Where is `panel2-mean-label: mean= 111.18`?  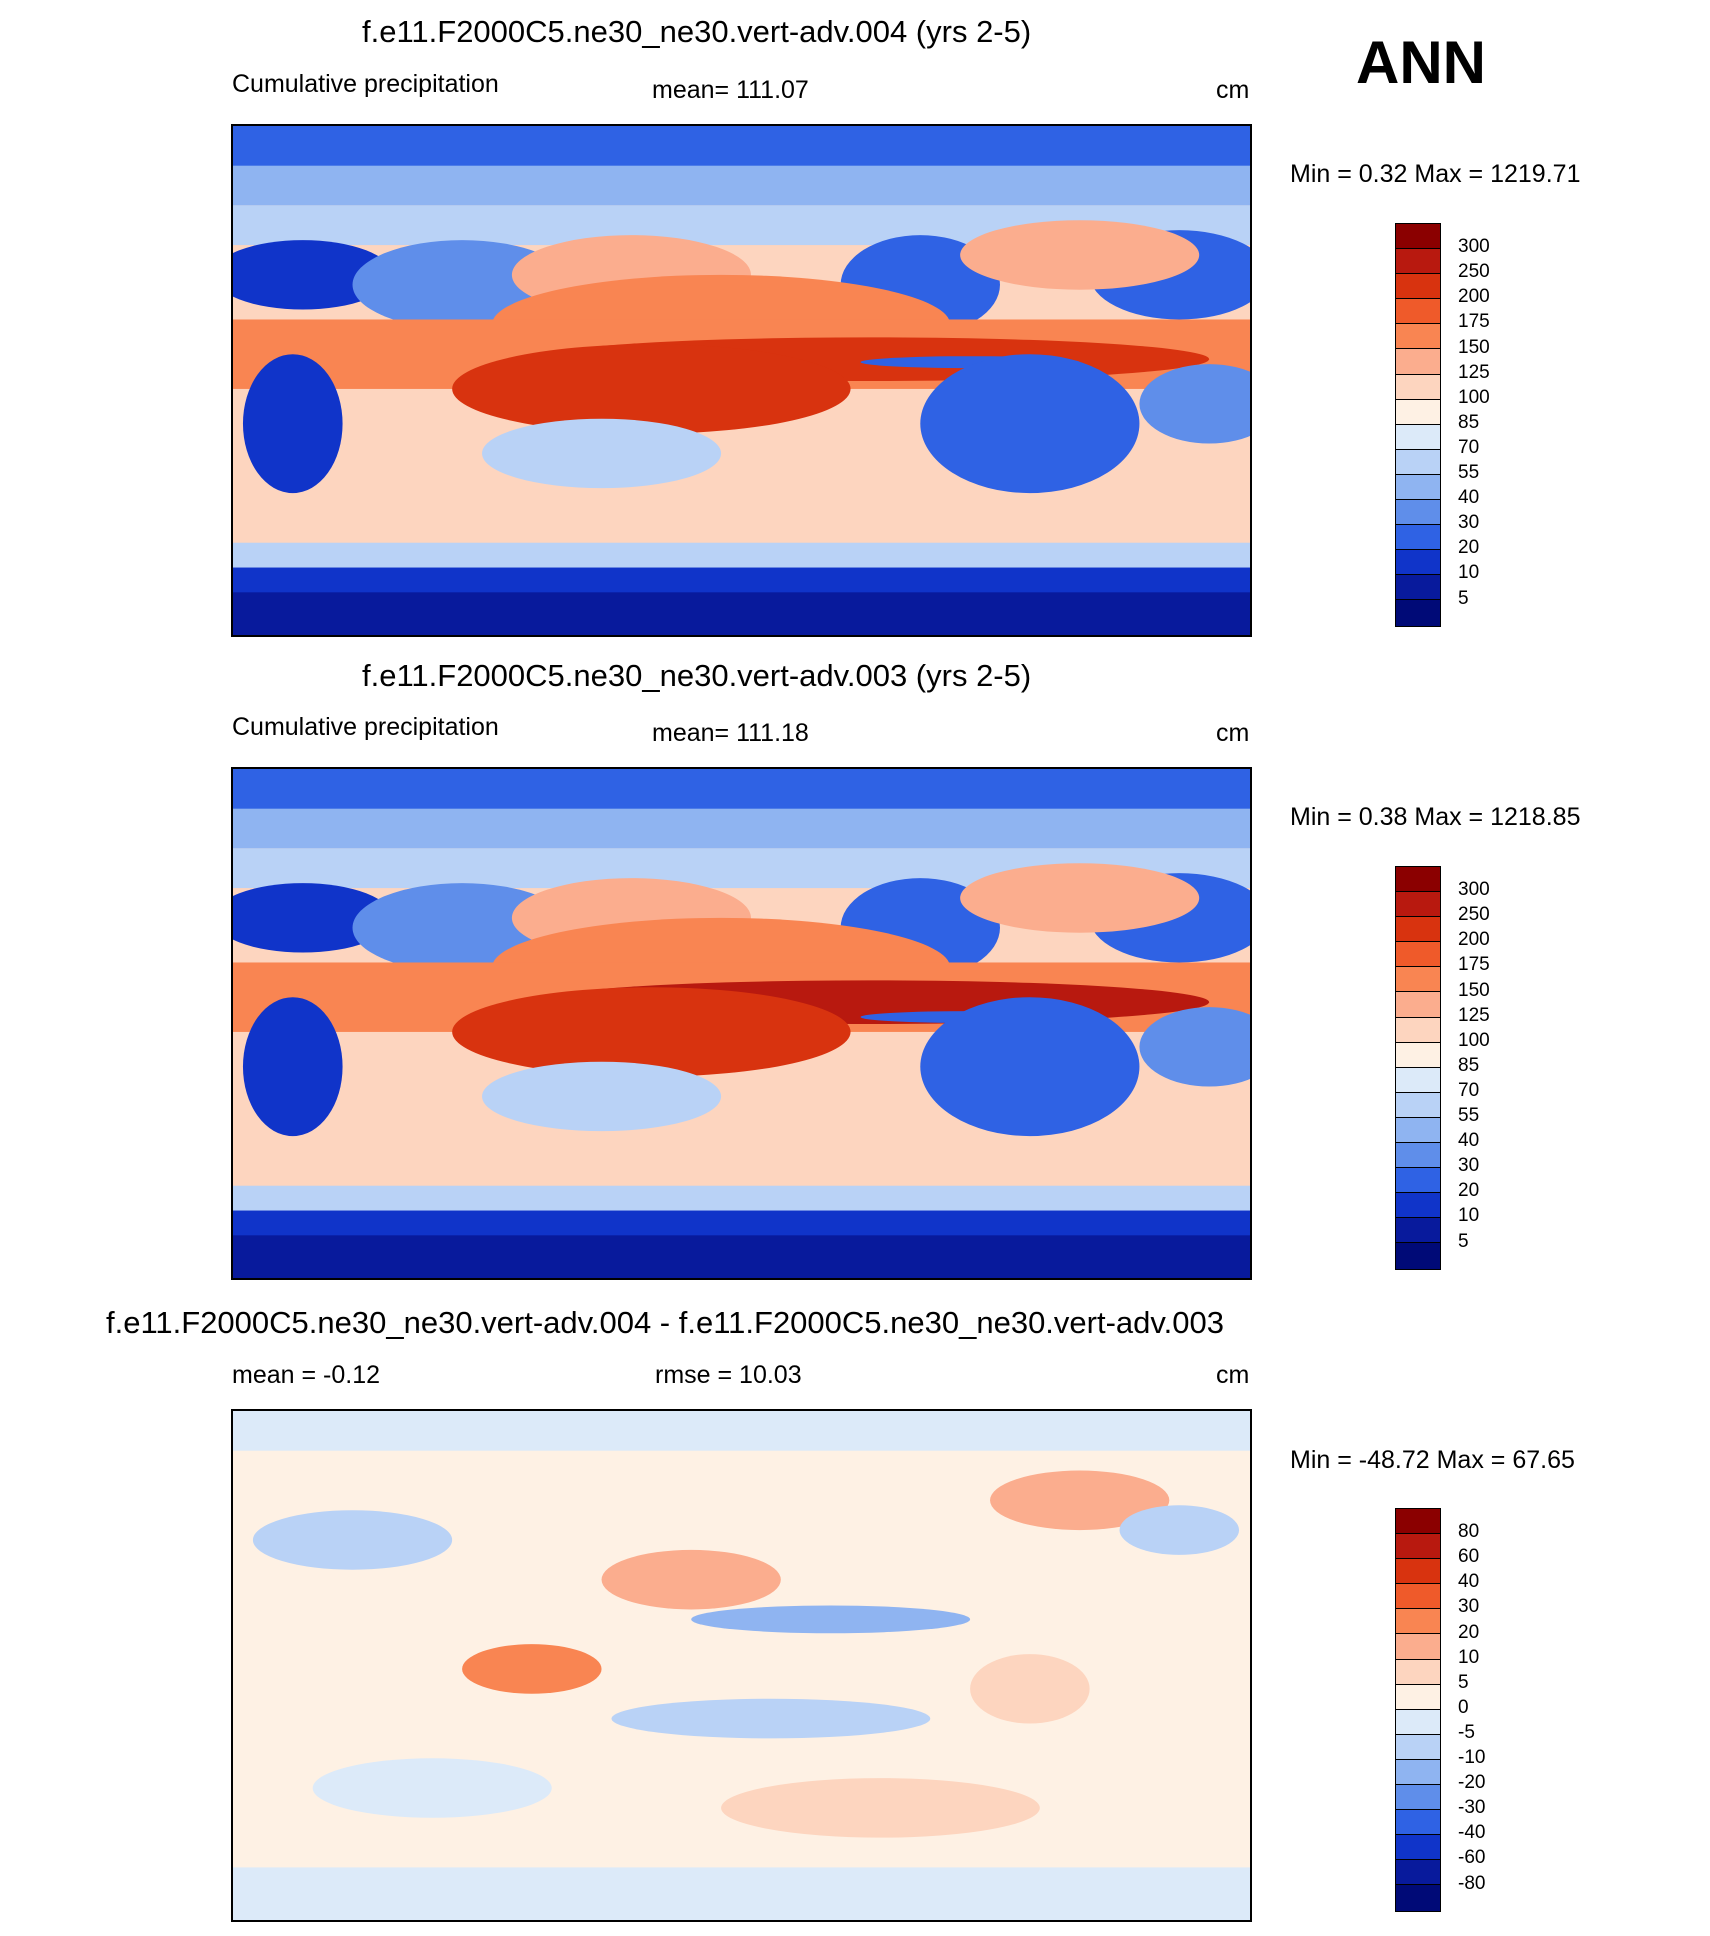
panel2-mean-label: mean= 111.18 is located at coordinates (730, 733).